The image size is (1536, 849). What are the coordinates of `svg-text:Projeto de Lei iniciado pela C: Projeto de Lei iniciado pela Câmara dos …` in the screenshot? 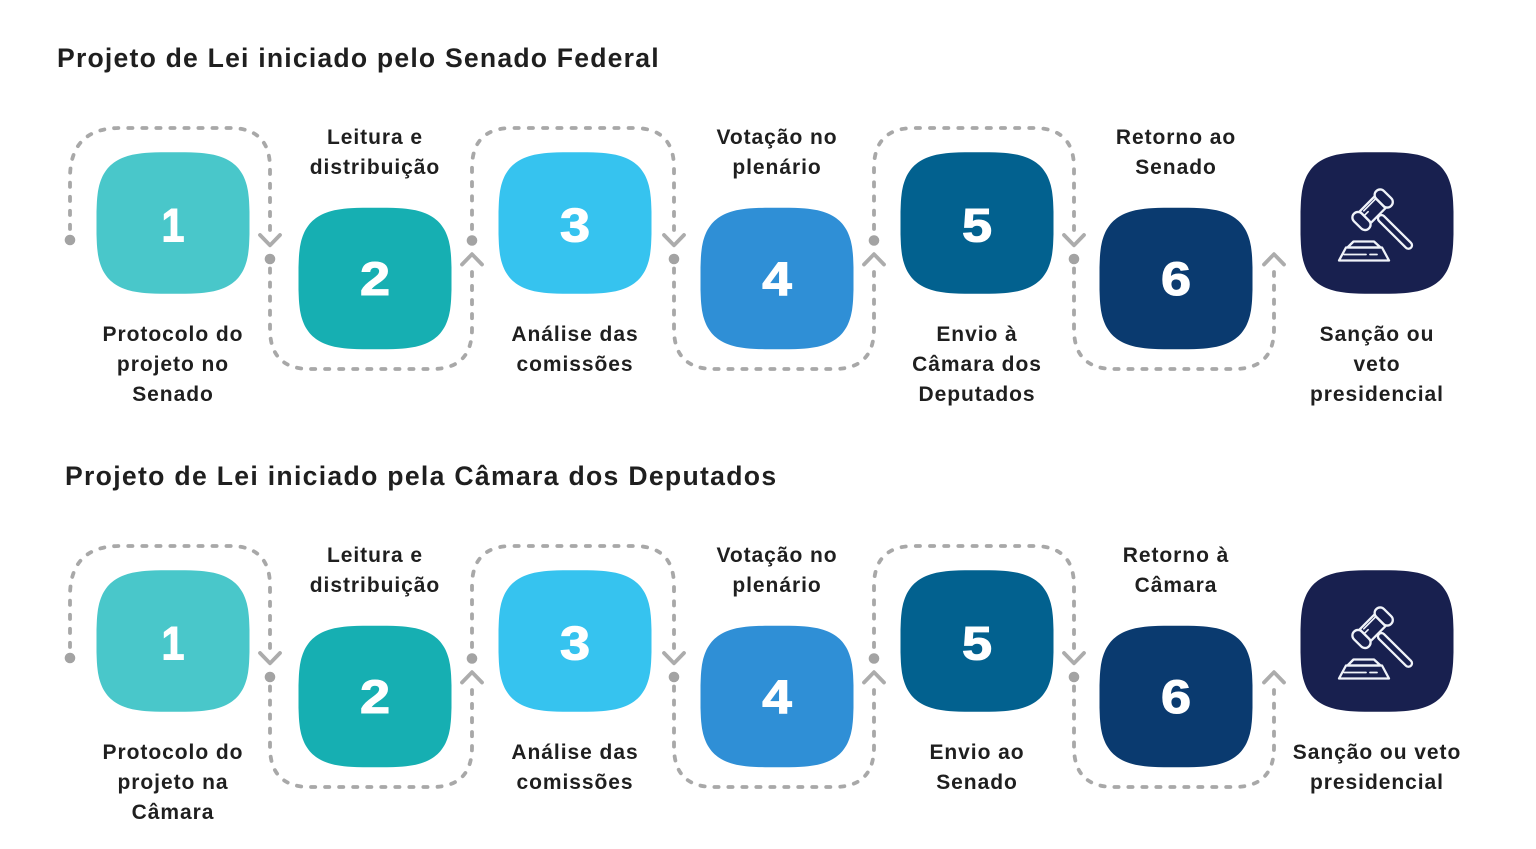 It's located at (421, 476).